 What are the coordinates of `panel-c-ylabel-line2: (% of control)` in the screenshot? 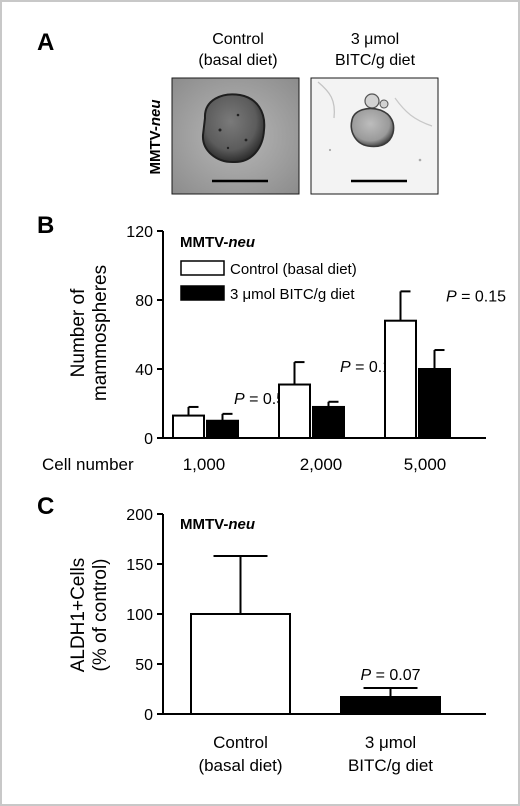 It's located at (100, 615).